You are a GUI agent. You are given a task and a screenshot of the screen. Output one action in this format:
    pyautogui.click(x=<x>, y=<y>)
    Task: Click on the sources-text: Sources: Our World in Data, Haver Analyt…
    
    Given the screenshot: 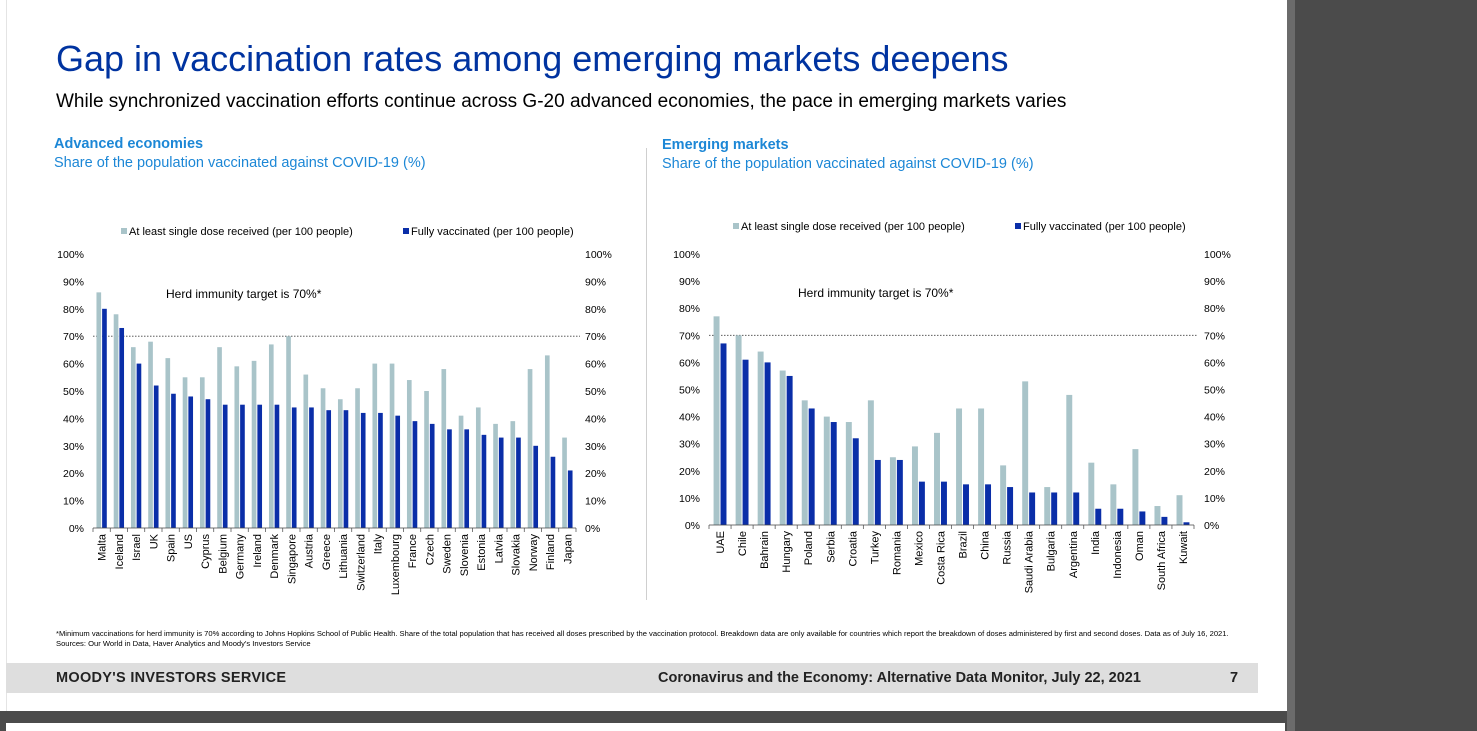 What is the action you would take?
    pyautogui.click(x=183, y=643)
    